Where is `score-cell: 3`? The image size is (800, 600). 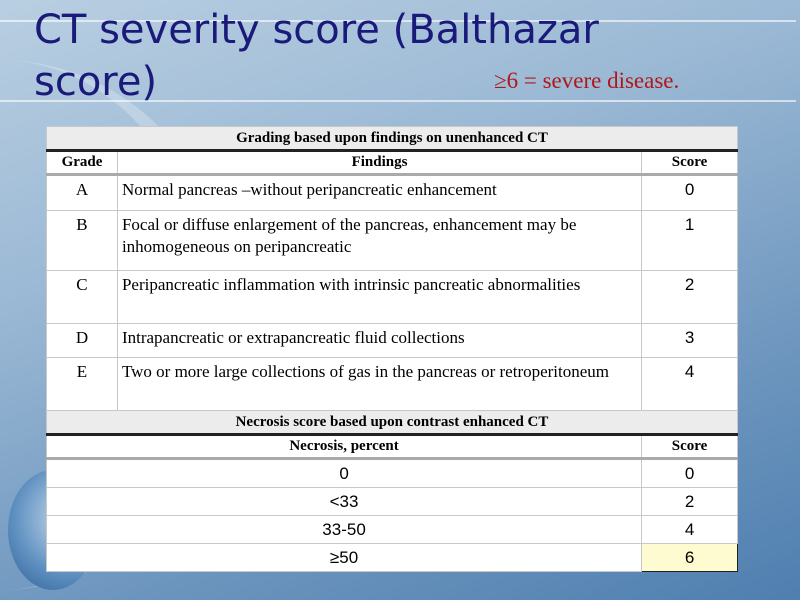
score-cell: 3 is located at coordinates (689, 340).